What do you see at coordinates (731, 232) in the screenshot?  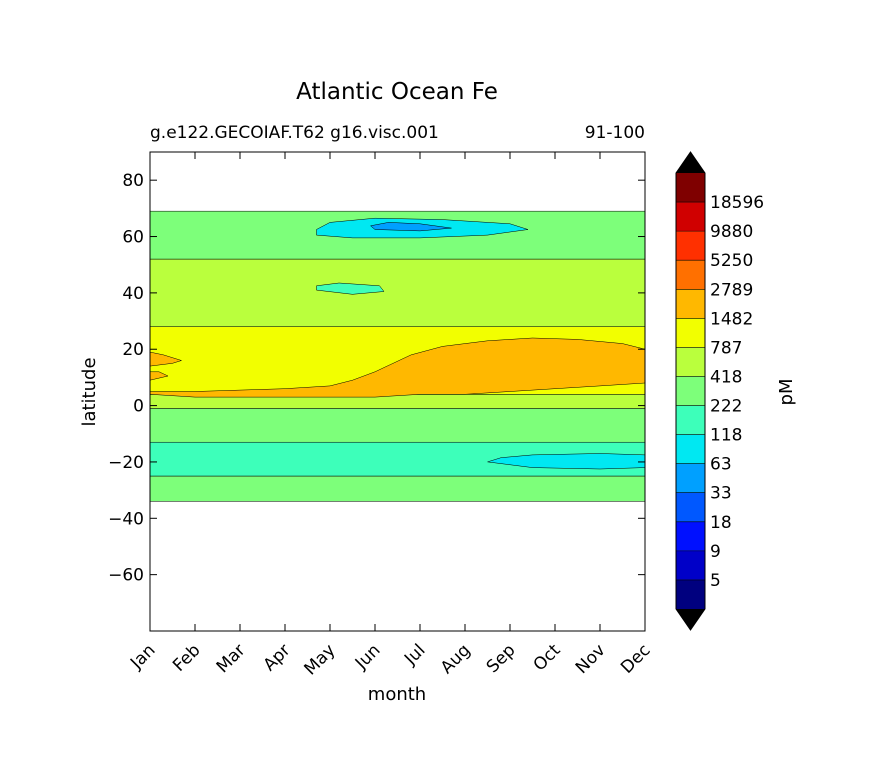 I see `colorbar-tick-label: 9880` at bounding box center [731, 232].